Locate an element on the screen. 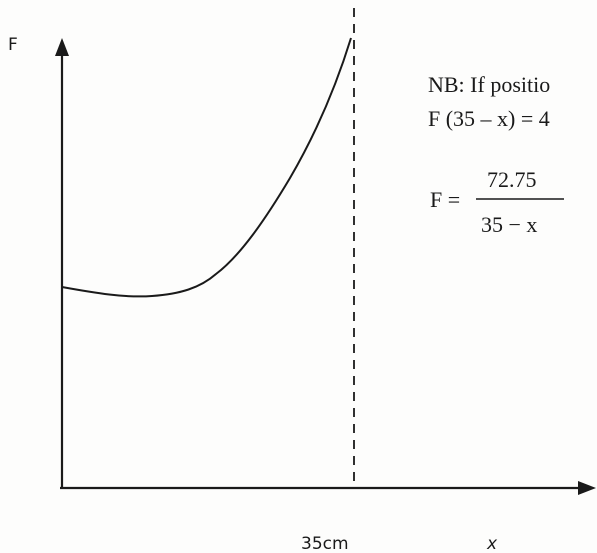  y-axis-arrowhead is located at coordinates (62, 47).